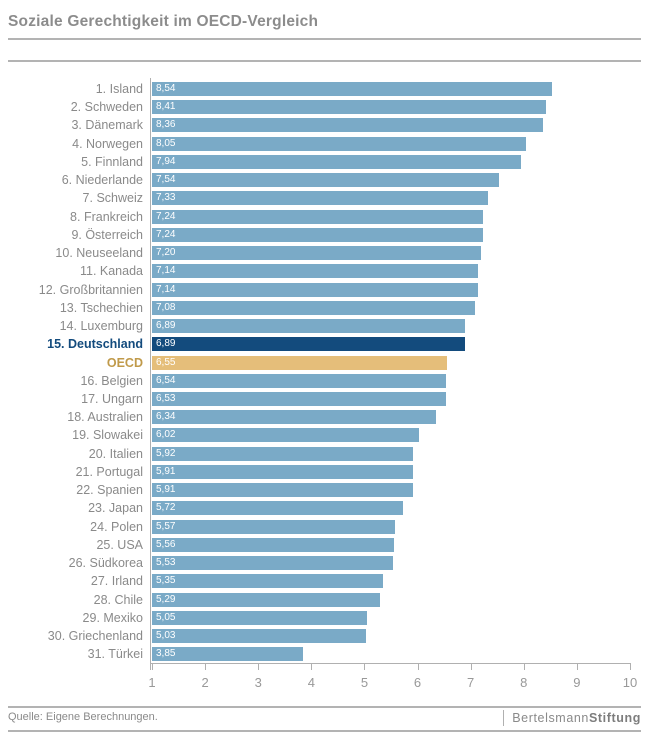  Describe the element at coordinates (119, 89) in the screenshot. I see `country-label: 1. Island` at that location.